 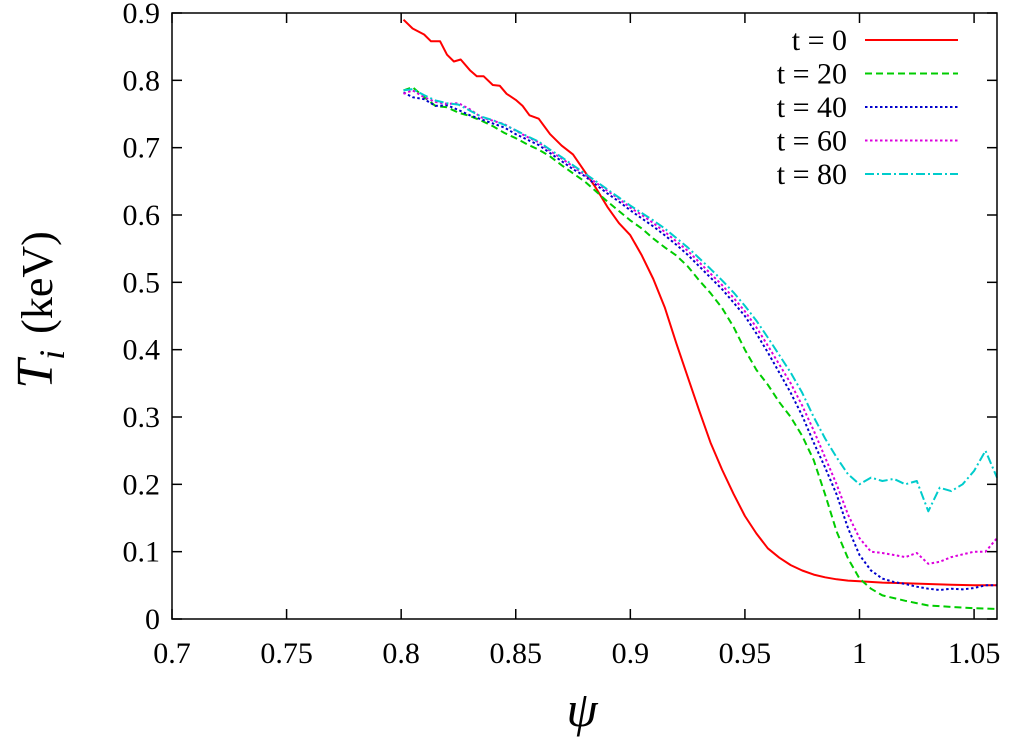 What do you see at coordinates (819, 40) in the screenshot?
I see `legend-label-0: t = 0` at bounding box center [819, 40].